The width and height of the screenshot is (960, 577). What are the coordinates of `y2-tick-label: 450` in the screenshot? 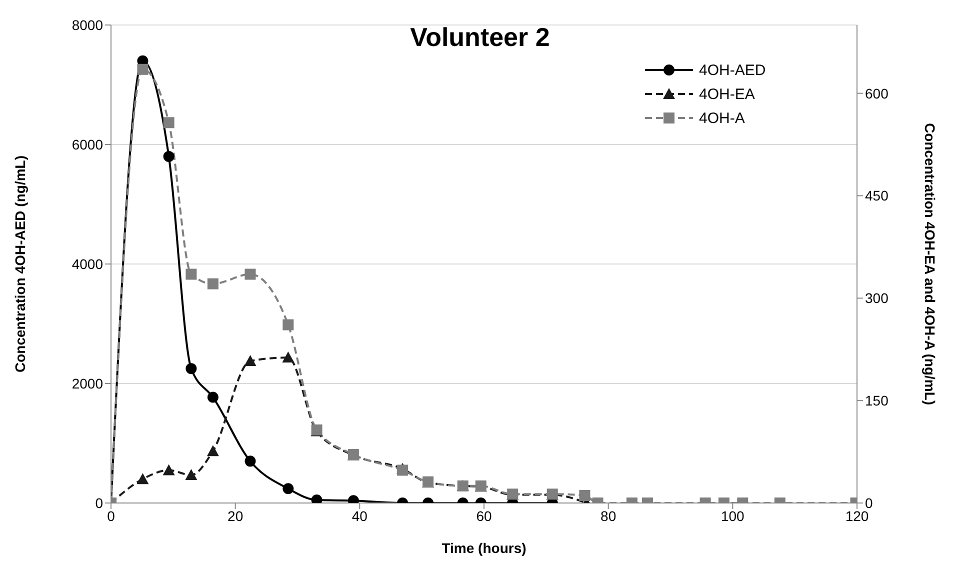 It's located at (877, 196).